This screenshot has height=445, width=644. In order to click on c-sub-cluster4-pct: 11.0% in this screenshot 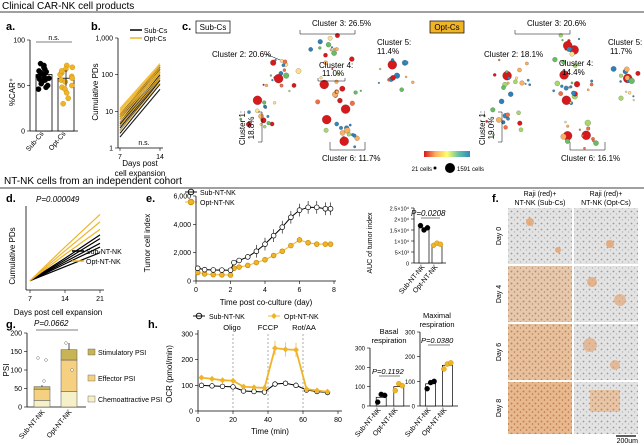, I will do `click(333, 73)`.